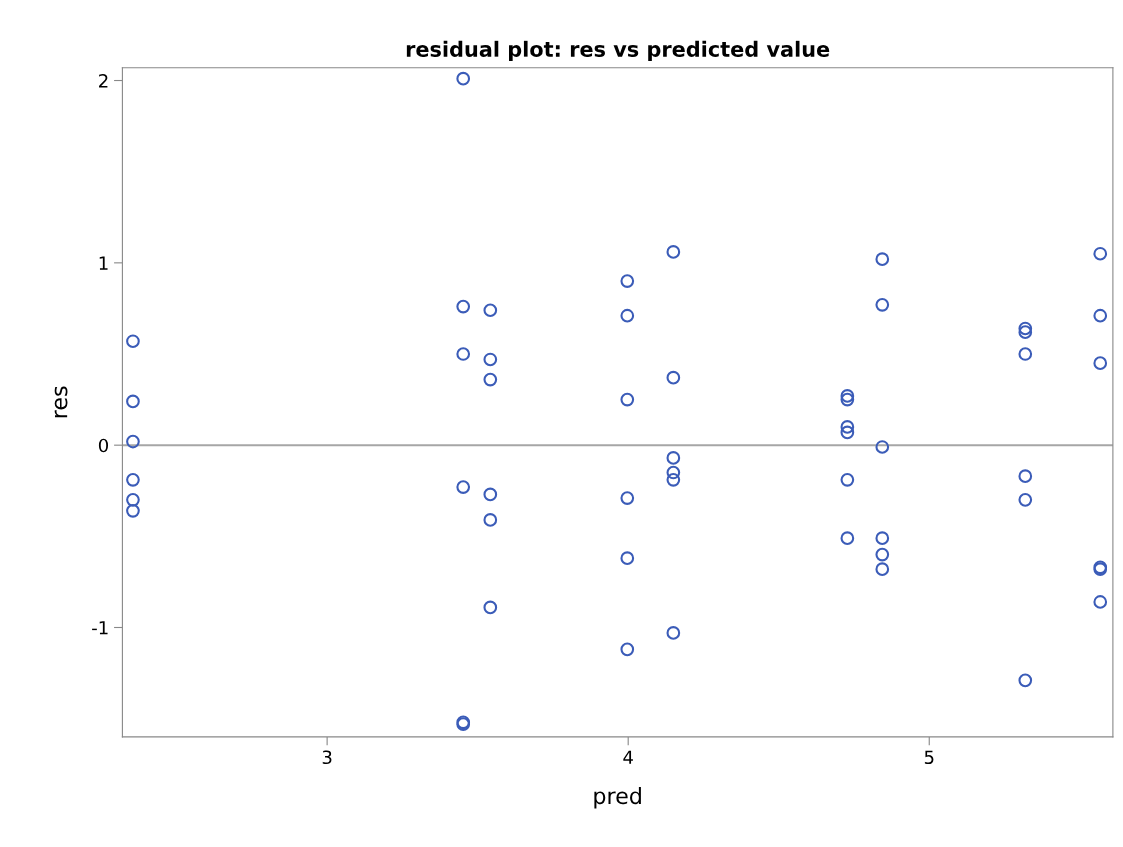 The height and width of the screenshot is (847, 1123). What do you see at coordinates (61, 402) in the screenshot?
I see `y-axis-title: res` at bounding box center [61, 402].